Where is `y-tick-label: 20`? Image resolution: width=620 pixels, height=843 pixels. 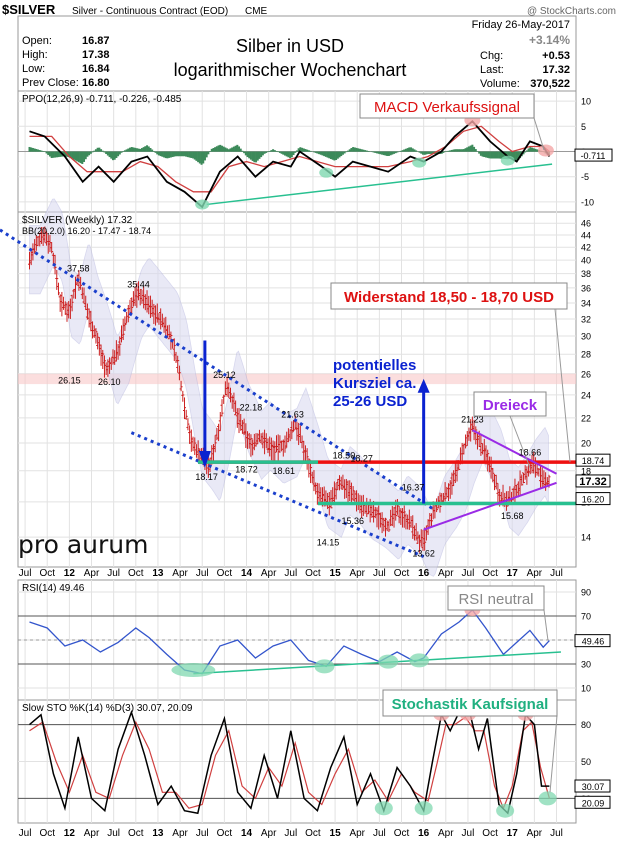 y-tick-label: 20 is located at coordinates (586, 443).